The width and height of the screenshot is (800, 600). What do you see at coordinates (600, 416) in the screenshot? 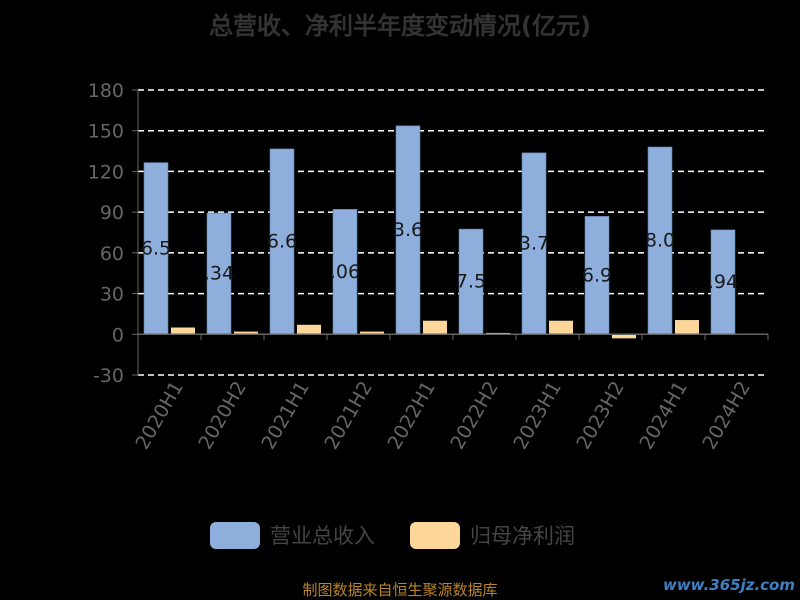
I see `x-tick-label: 2023H2` at bounding box center [600, 416].